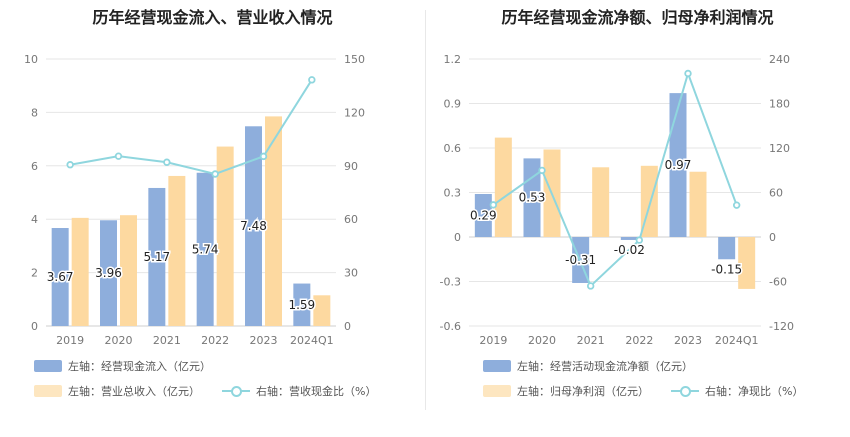 Image resolution: width=850 pixels, height=437 pixels. Describe the element at coordinates (31, 59) in the screenshot. I see `left-axis-tick-label: 10` at that location.